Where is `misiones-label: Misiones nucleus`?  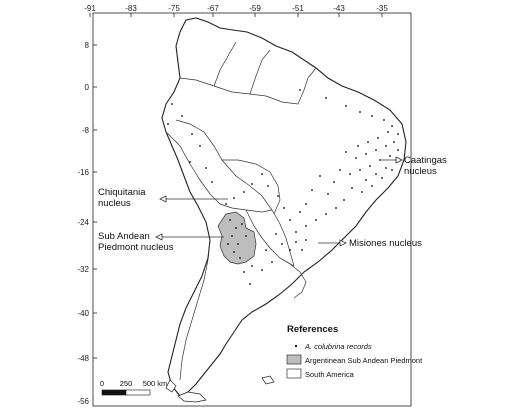 misiones-label: Misiones nucleus is located at coordinates (385, 243).